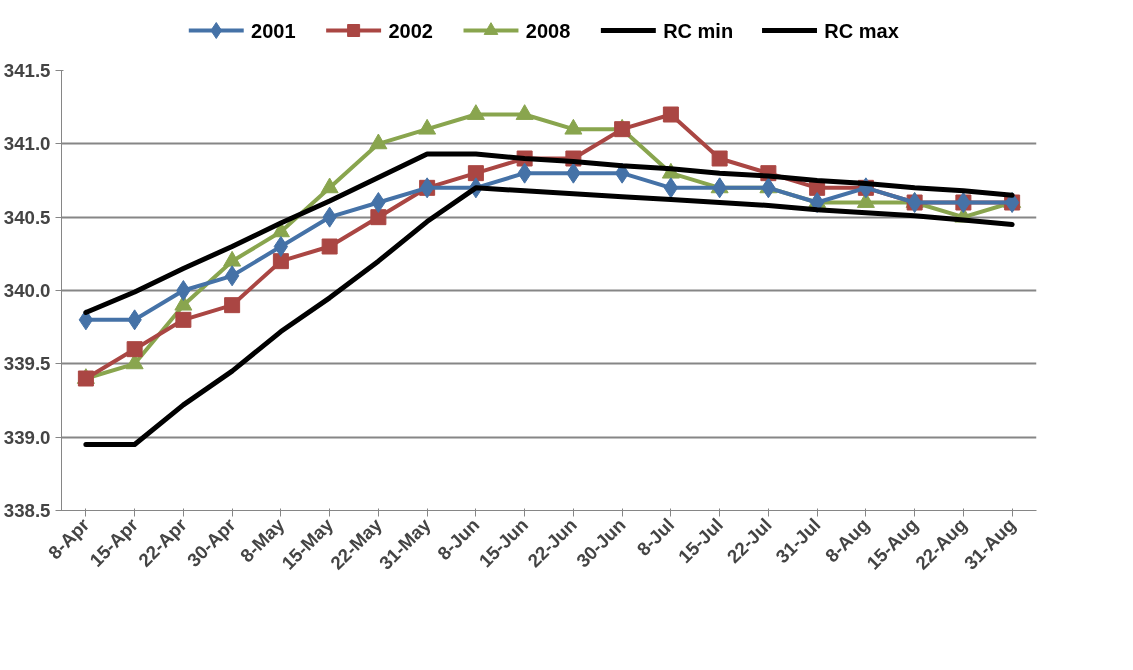 This screenshot has width=1133, height=670. What do you see at coordinates (273, 30) in the screenshot?
I see `legend-label: 2001` at bounding box center [273, 30].